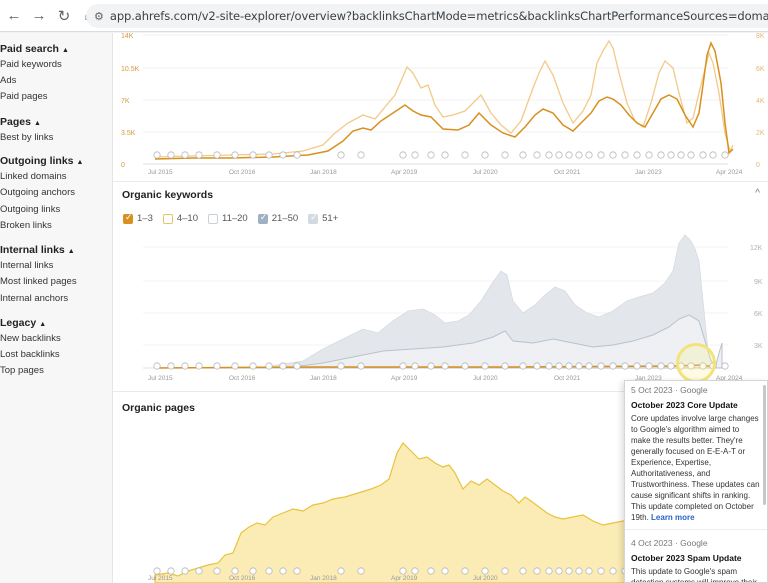 The height and width of the screenshot is (583, 768). I want to click on chevron-up-icon: ^, so click(757, 193).